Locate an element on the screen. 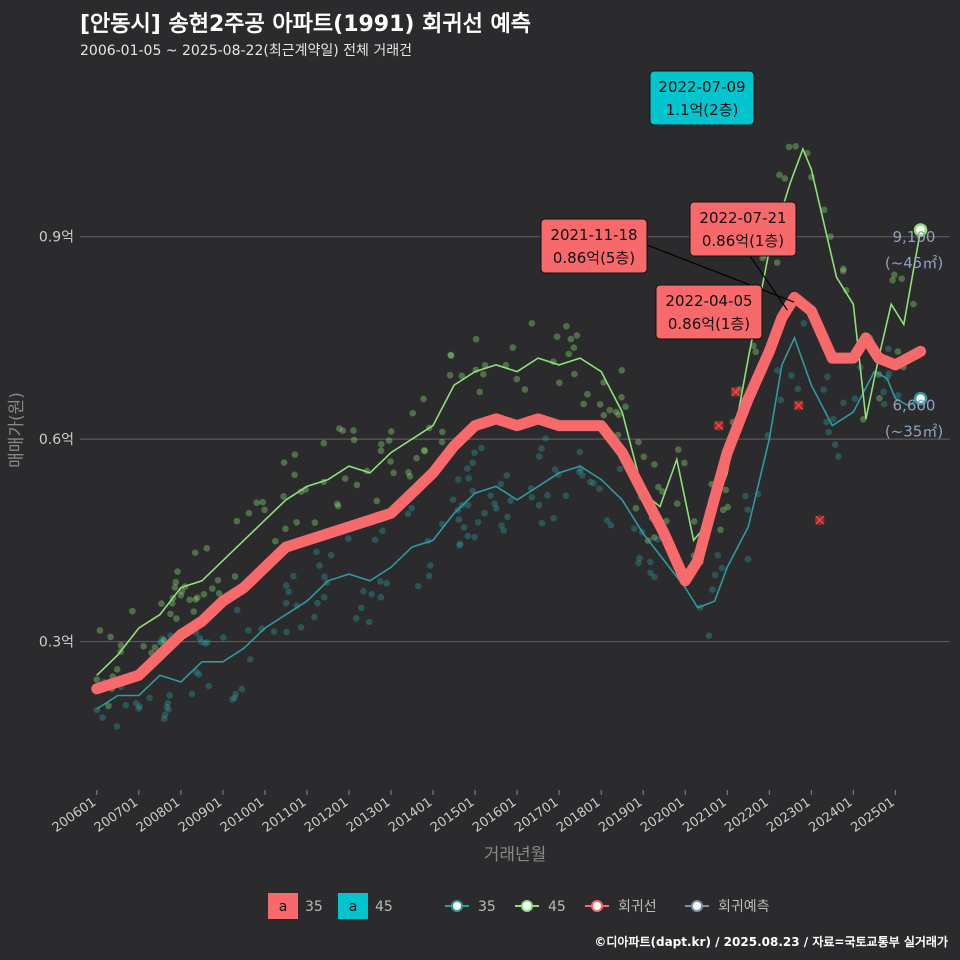 This screenshot has height=960, width=960. annotation-callout: 2022-07-09 1.1억(2층) is located at coordinates (702, 98).